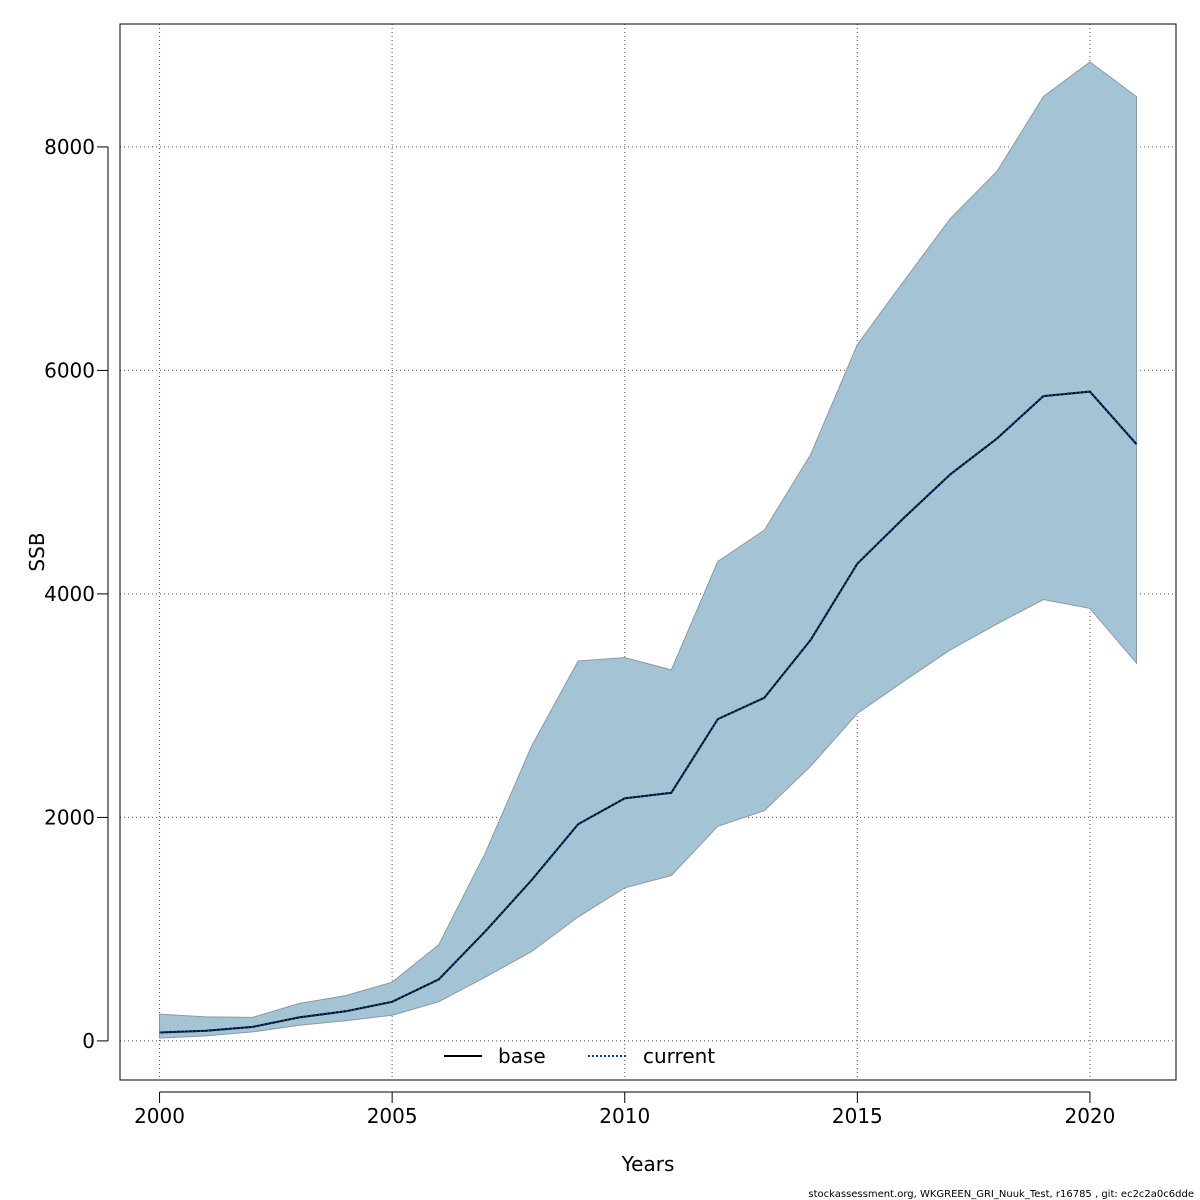 Image resolution: width=1200 pixels, height=1200 pixels. Describe the element at coordinates (1089, 1116) in the screenshot. I see `x-tick-label-2020: 2020` at that location.